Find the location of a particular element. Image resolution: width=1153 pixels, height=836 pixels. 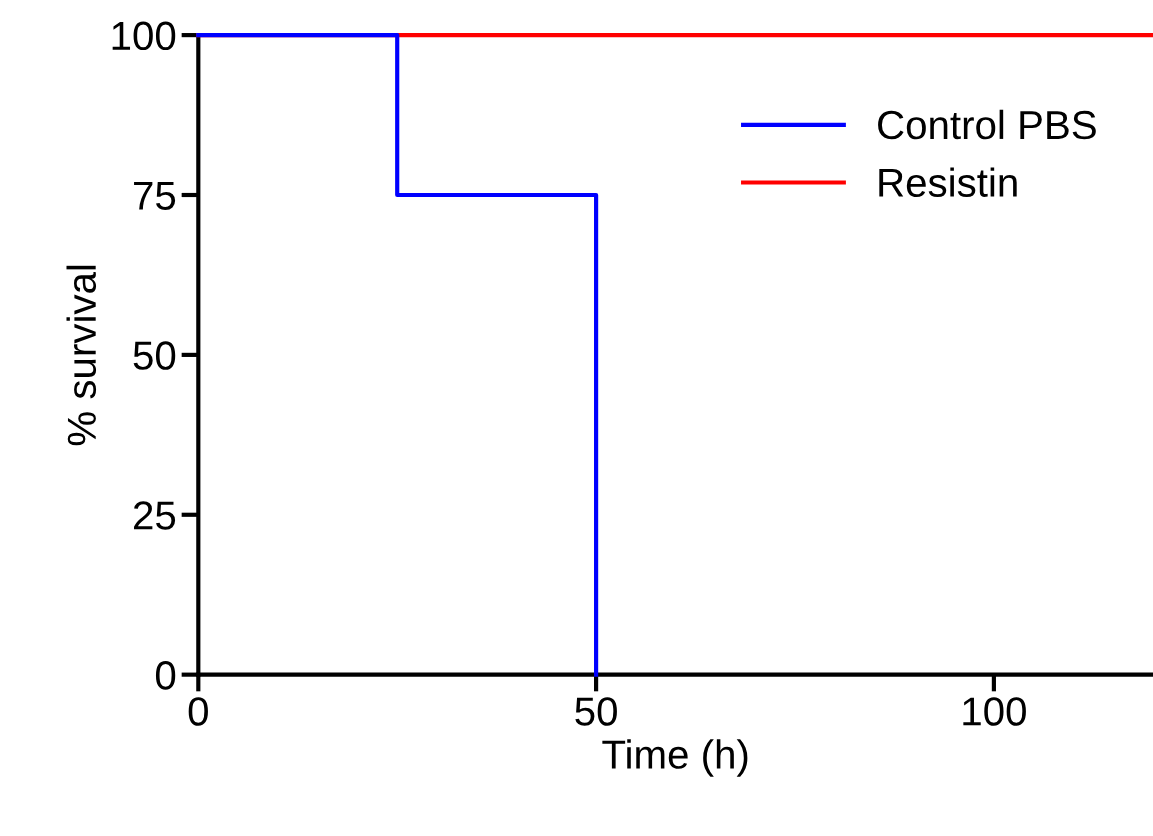

legend-label: Control PBS is located at coordinates (987, 124).